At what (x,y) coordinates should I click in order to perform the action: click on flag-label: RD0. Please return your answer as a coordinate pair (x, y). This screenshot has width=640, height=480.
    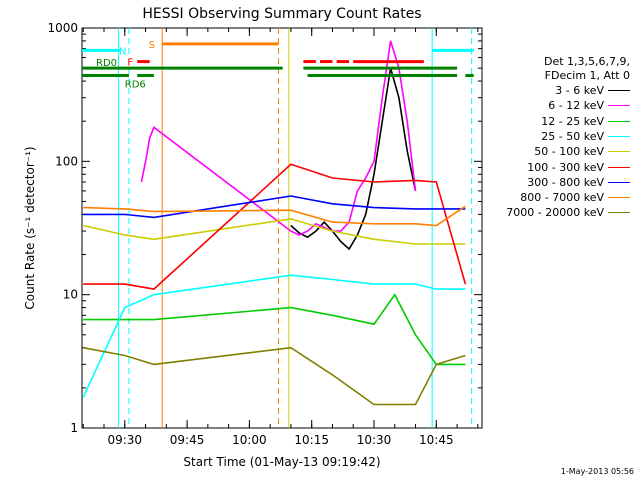
    Looking at the image, I should click on (106, 63).